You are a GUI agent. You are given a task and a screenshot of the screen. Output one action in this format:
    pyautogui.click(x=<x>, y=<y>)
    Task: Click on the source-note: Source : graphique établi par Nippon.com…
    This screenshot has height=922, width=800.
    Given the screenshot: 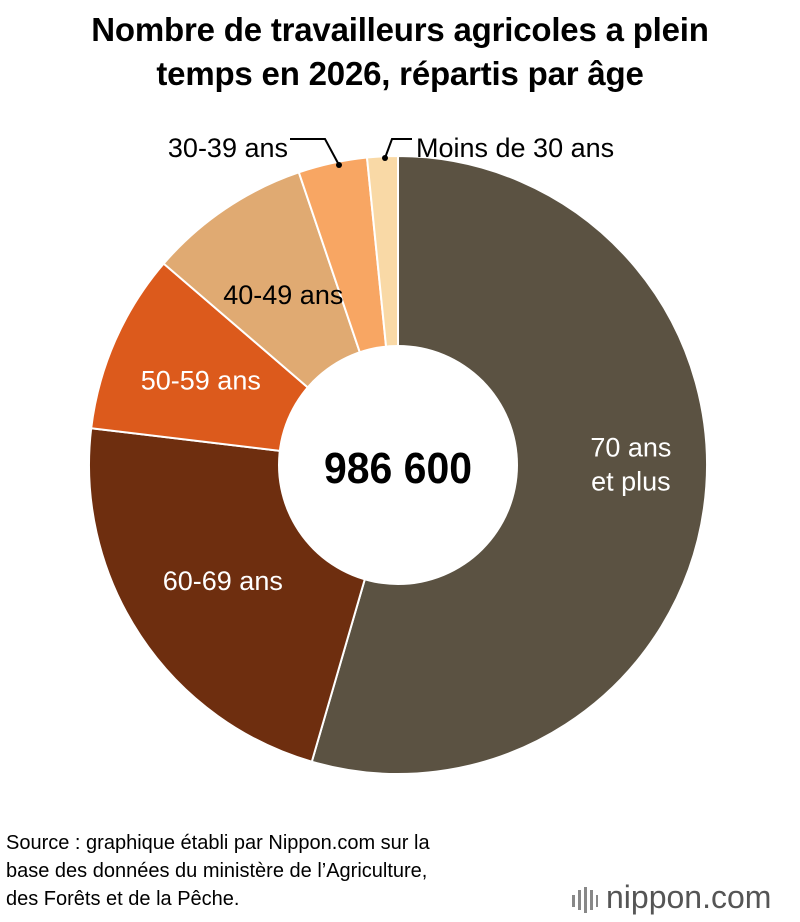 What is the action you would take?
    pyautogui.click(x=286, y=871)
    